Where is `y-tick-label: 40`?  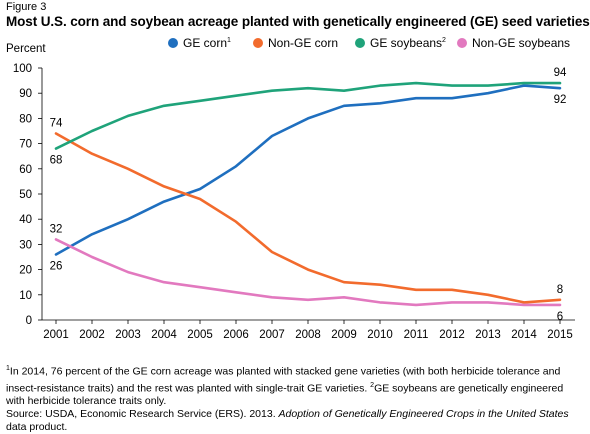
y-tick-label: 40 is located at coordinates (25, 220).